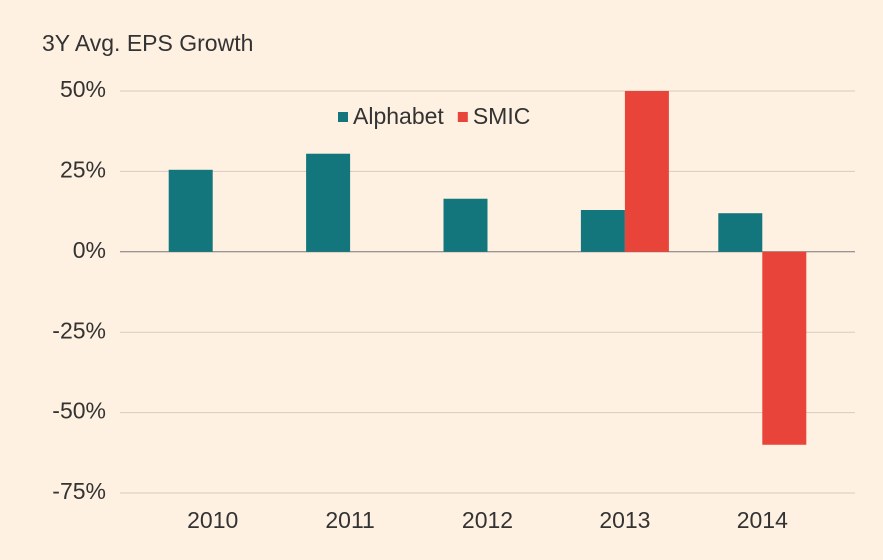 The height and width of the screenshot is (560, 883). Describe the element at coordinates (762, 520) in the screenshot. I see `x-tick-label: 2014` at that location.